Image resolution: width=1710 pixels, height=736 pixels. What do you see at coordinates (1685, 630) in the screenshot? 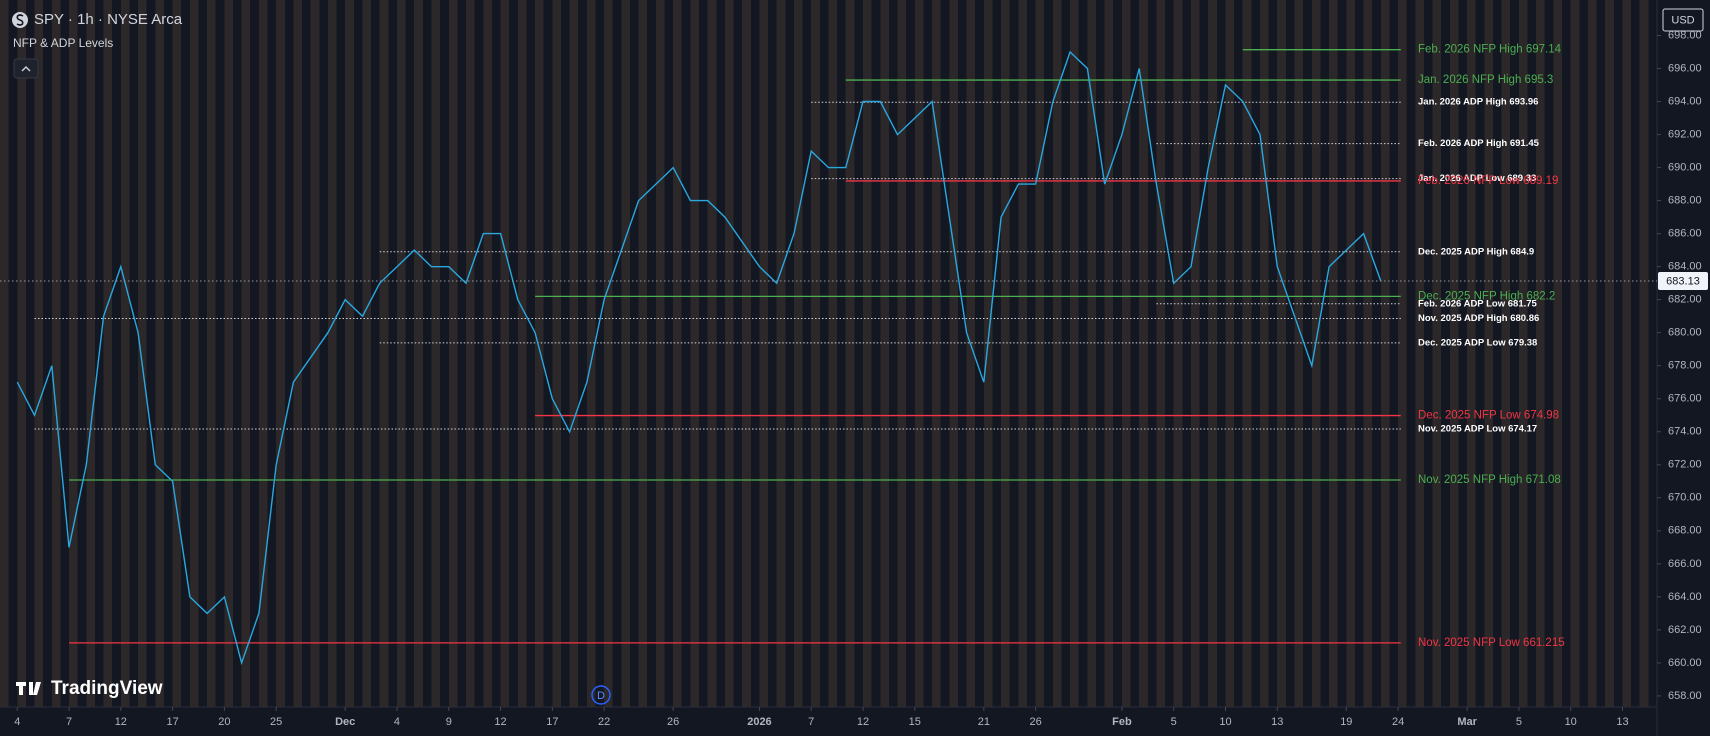
I see `y-tick-label: 662.00` at bounding box center [1685, 630].